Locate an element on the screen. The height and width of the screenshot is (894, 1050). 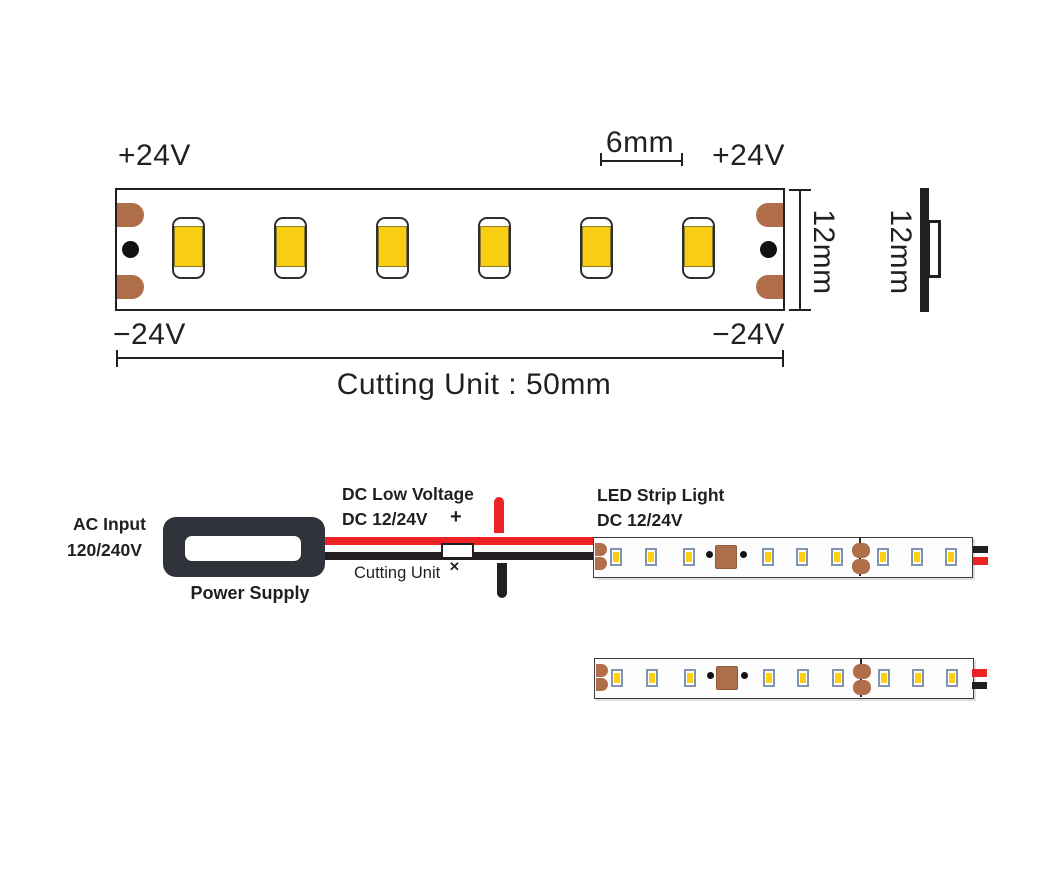
power-supply-window is located at coordinates (243, 548).